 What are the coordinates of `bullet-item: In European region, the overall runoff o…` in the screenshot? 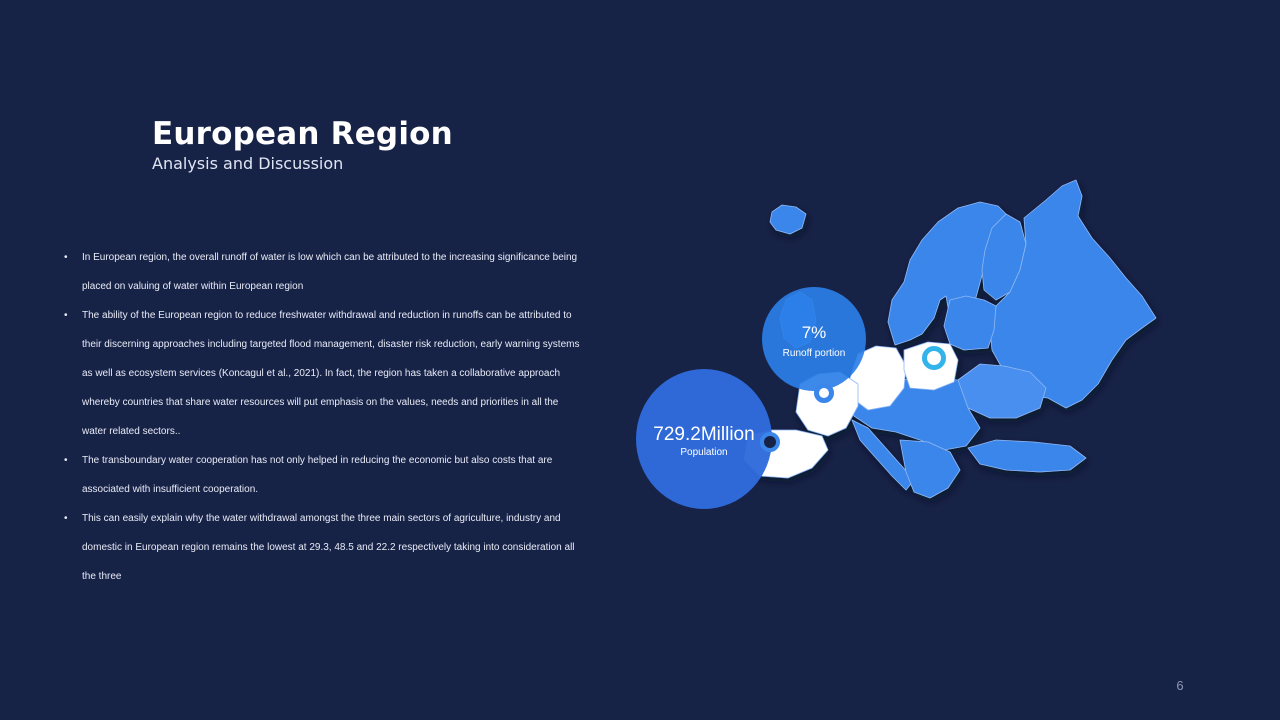 It's located at (324, 272).